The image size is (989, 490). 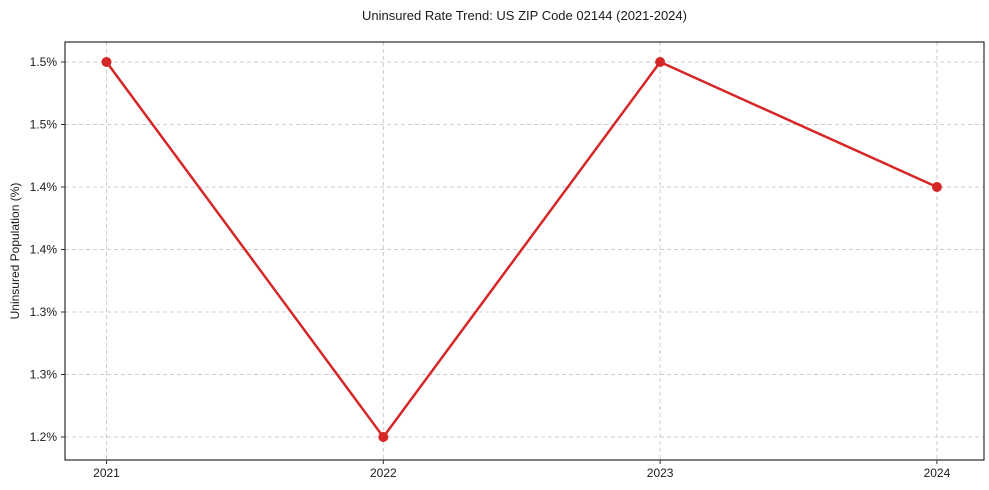 I want to click on y-tick-label: 1.2%, so click(x=44, y=437).